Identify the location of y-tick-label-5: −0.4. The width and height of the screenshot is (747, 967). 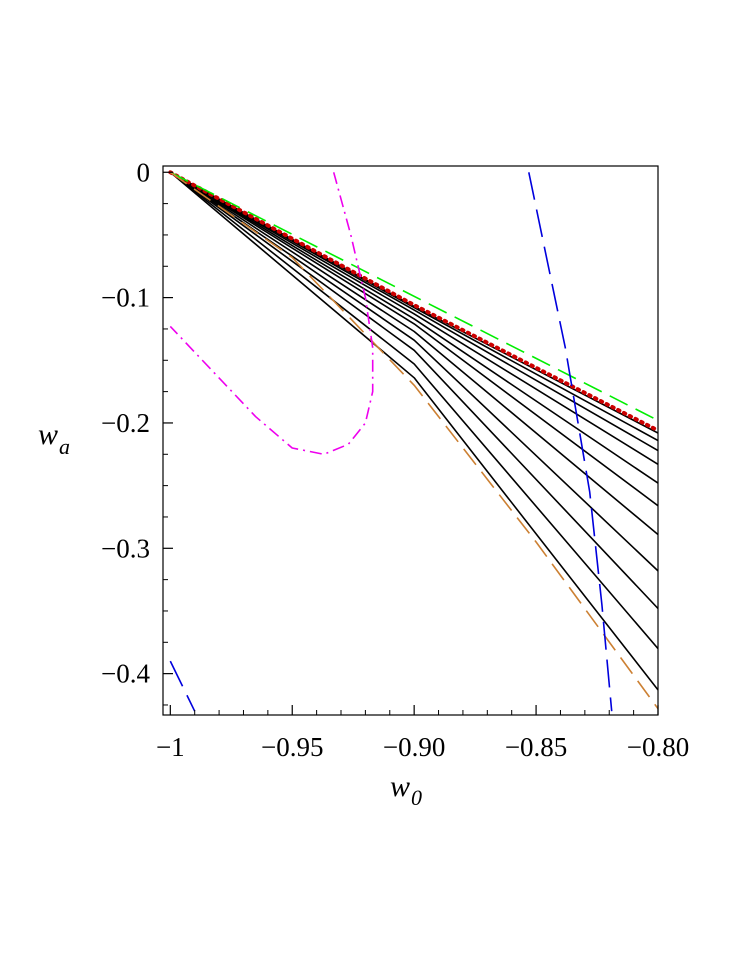
(125, 674).